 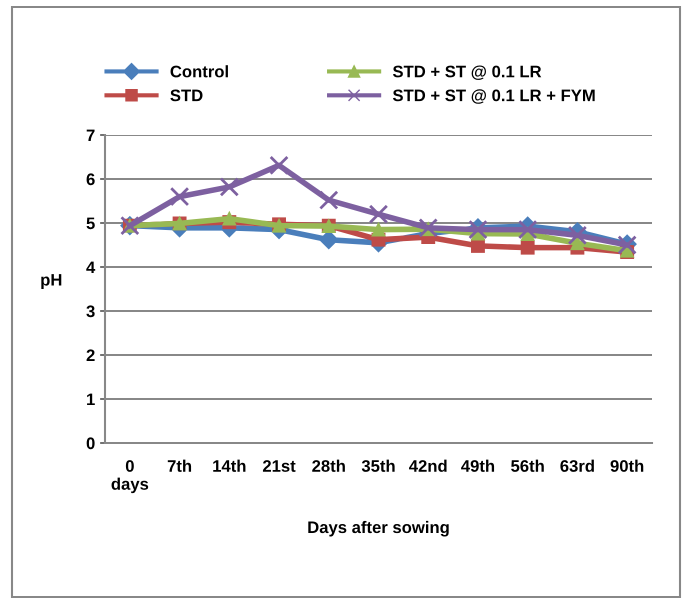 What do you see at coordinates (378, 528) in the screenshot?
I see `x-axis-title: Days after sowing` at bounding box center [378, 528].